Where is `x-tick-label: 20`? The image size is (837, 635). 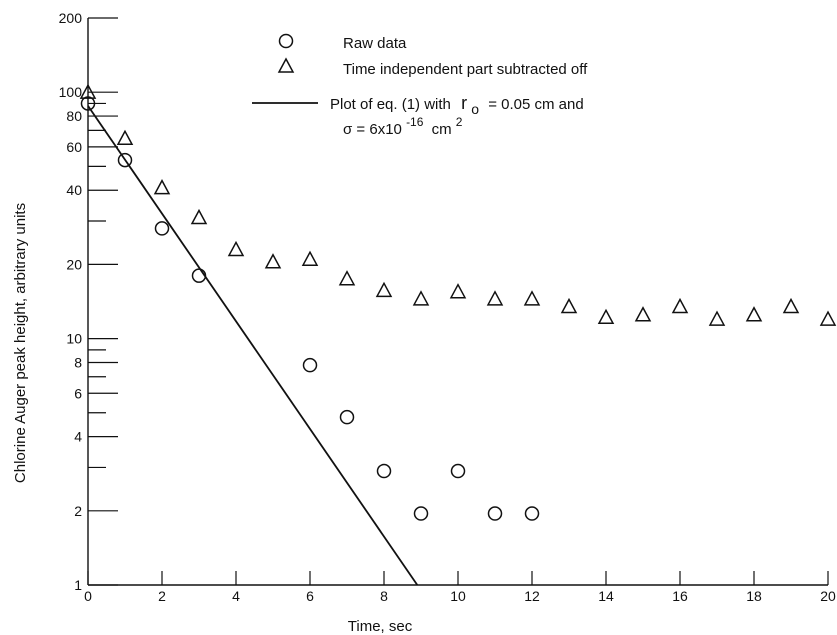
x-tick-label: 20 is located at coordinates (828, 596).